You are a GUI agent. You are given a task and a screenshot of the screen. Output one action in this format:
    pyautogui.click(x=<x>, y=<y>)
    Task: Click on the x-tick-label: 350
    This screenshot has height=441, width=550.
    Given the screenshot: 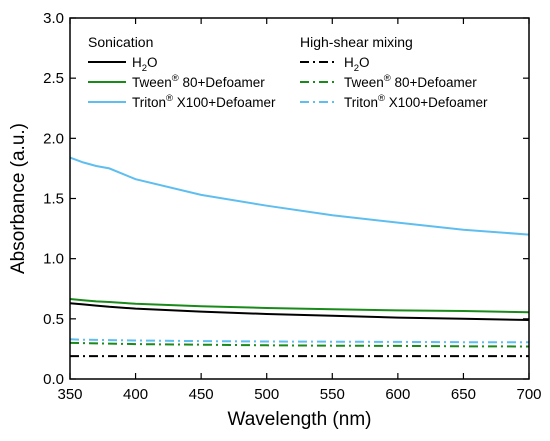 What is the action you would take?
    pyautogui.click(x=69, y=394)
    